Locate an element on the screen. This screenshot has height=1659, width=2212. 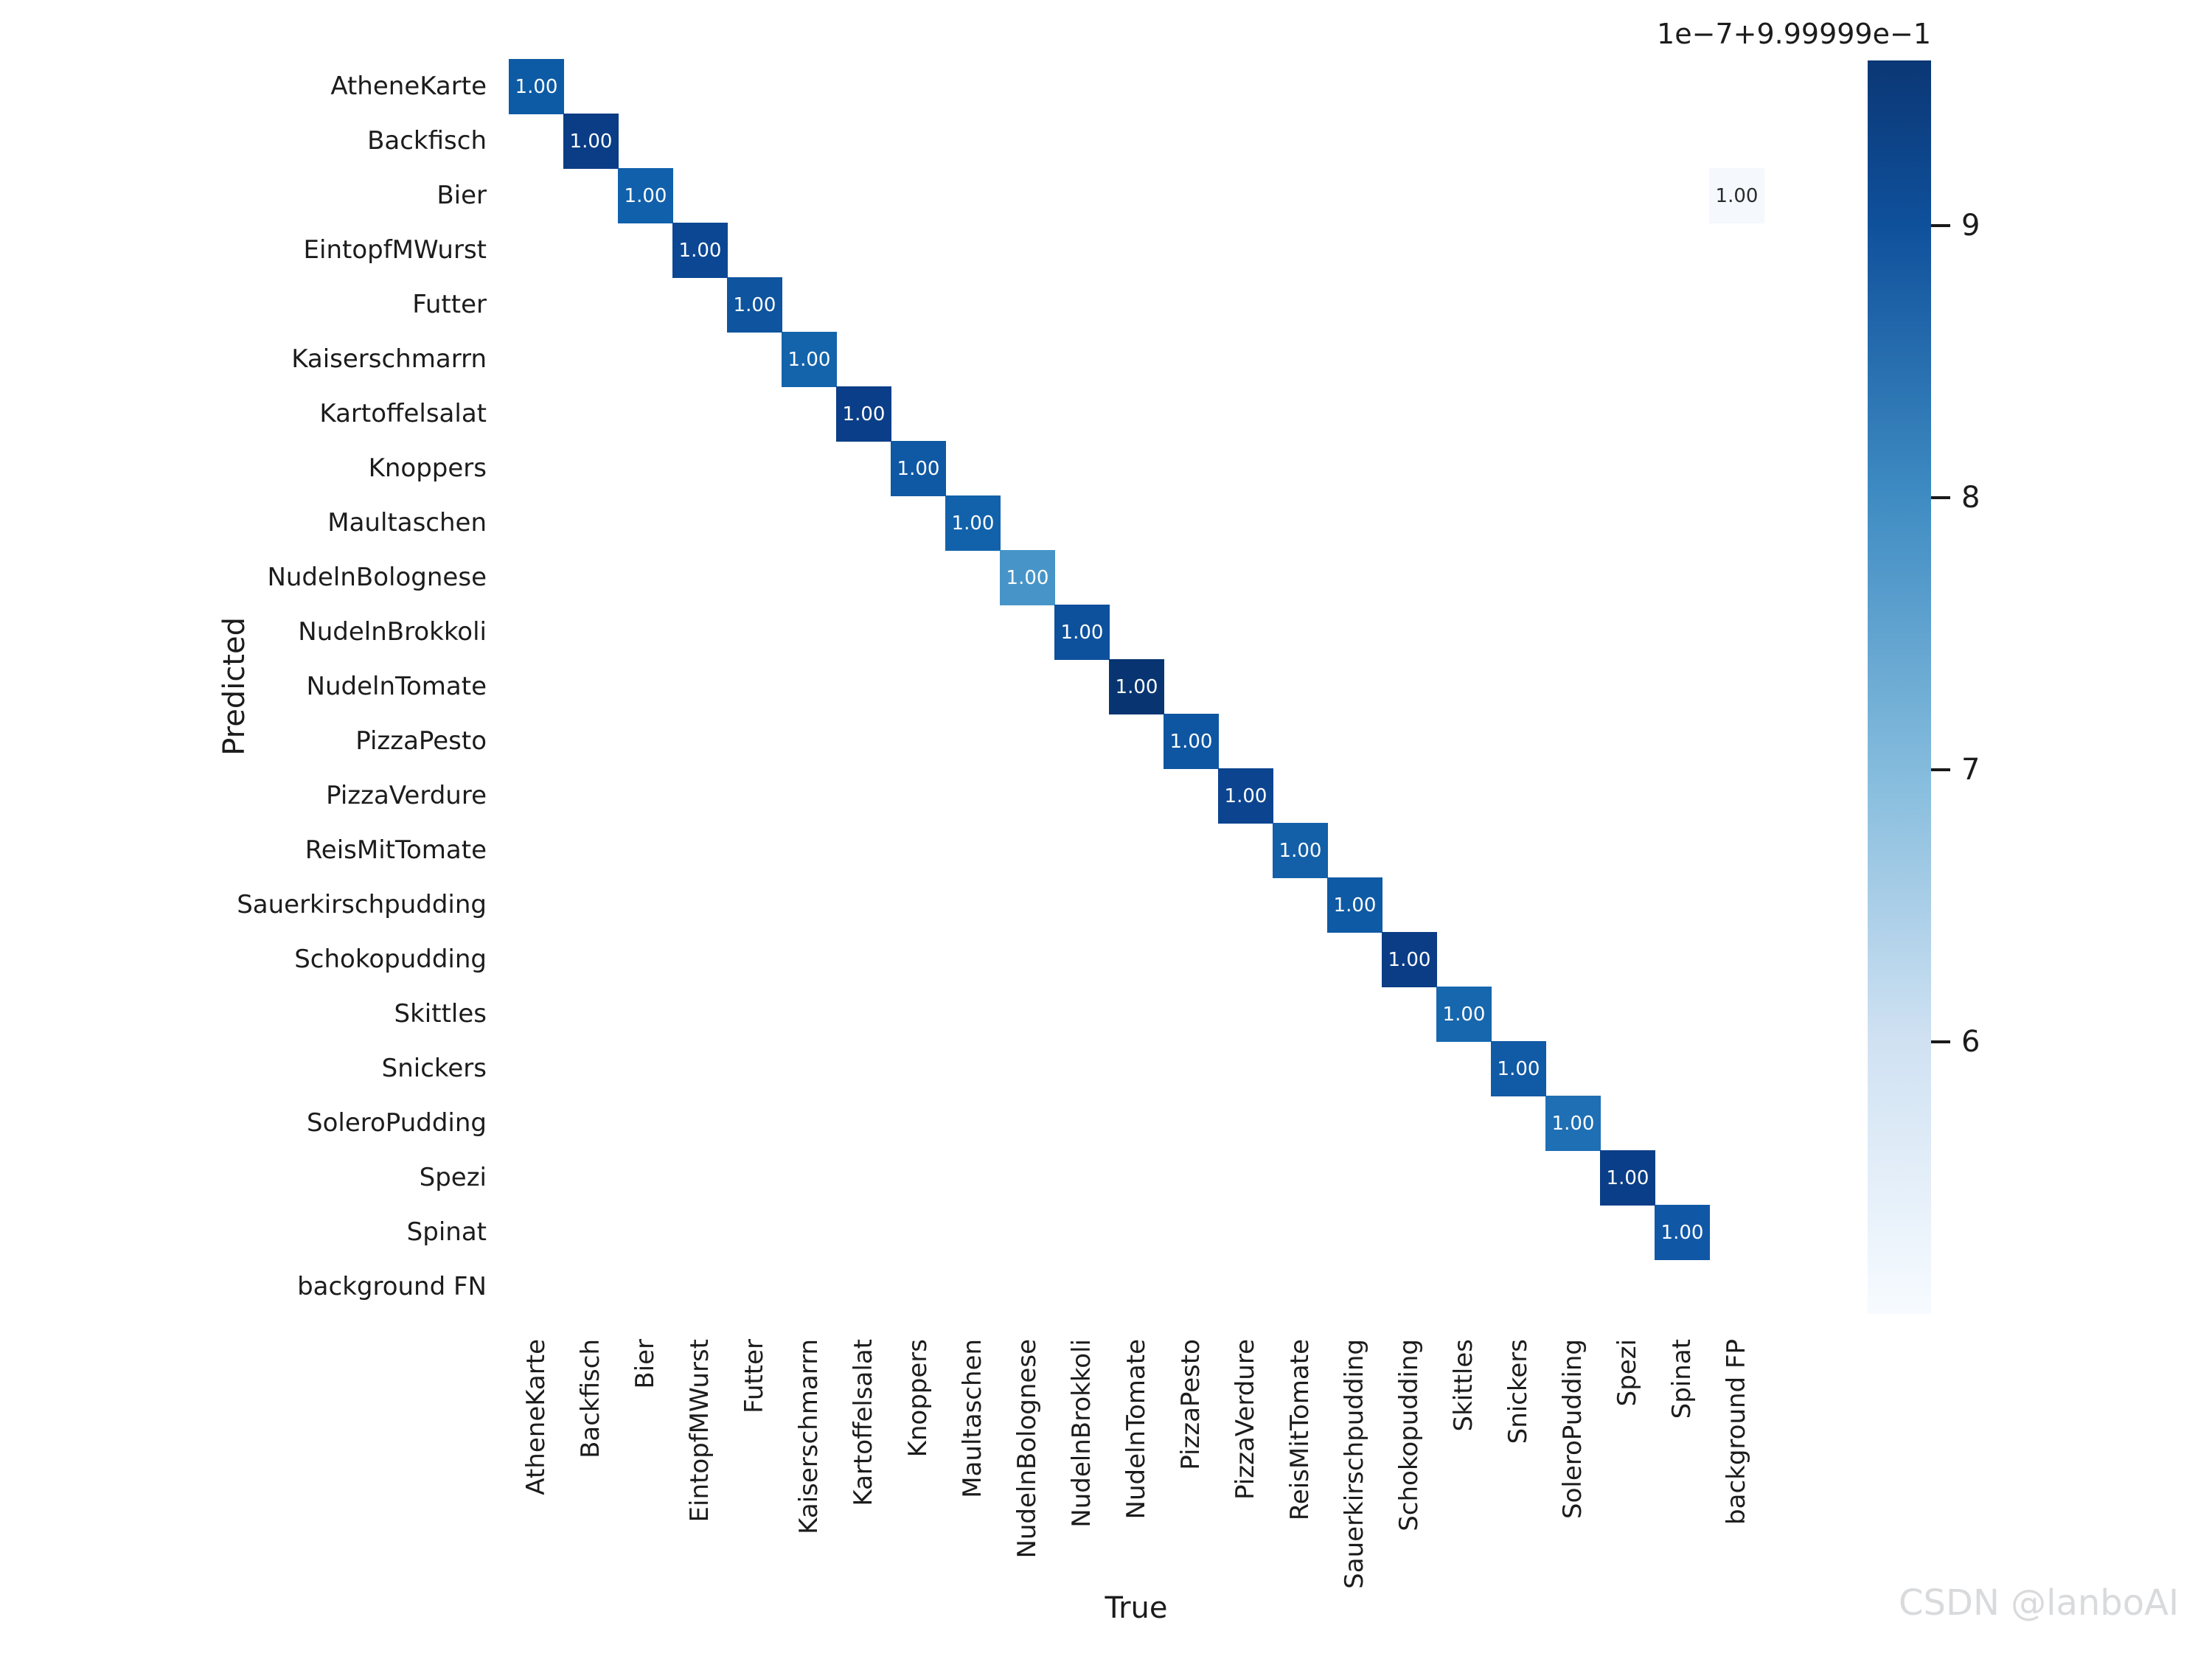
watermark: CSDN @lanboAI is located at coordinates (2039, 1603).